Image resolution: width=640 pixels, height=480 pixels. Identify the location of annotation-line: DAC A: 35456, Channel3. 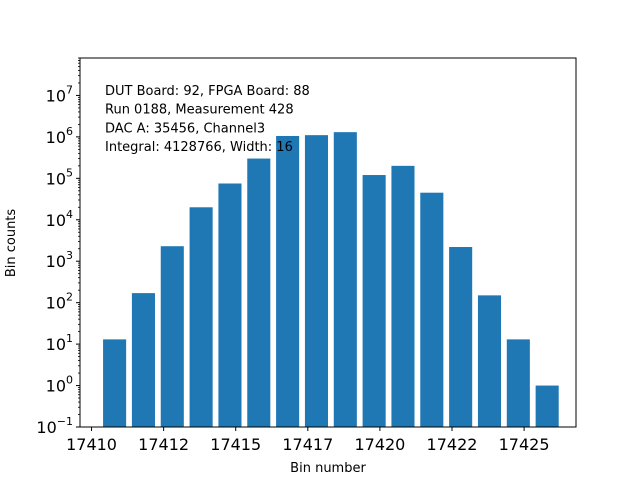
(185, 128).